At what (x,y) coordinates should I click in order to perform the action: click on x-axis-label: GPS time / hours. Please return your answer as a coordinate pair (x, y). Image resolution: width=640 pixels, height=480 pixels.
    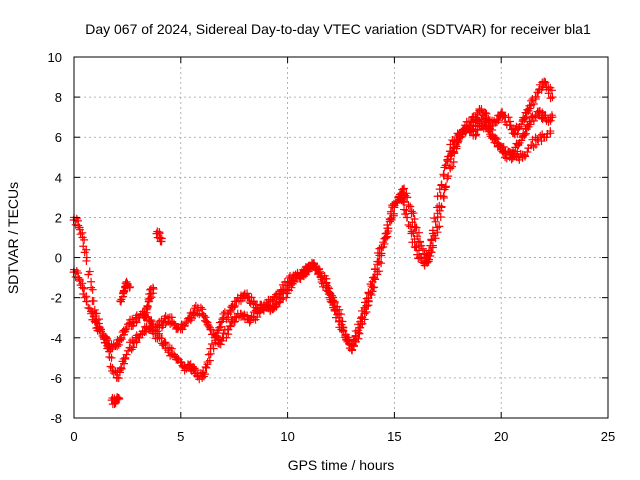
    Looking at the image, I should click on (341, 465).